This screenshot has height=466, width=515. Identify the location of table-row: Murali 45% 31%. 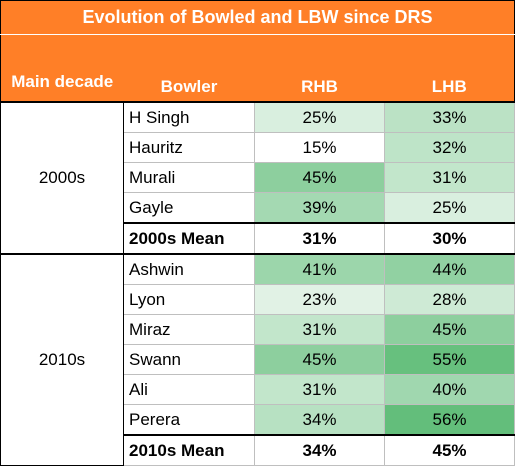
(258, 177).